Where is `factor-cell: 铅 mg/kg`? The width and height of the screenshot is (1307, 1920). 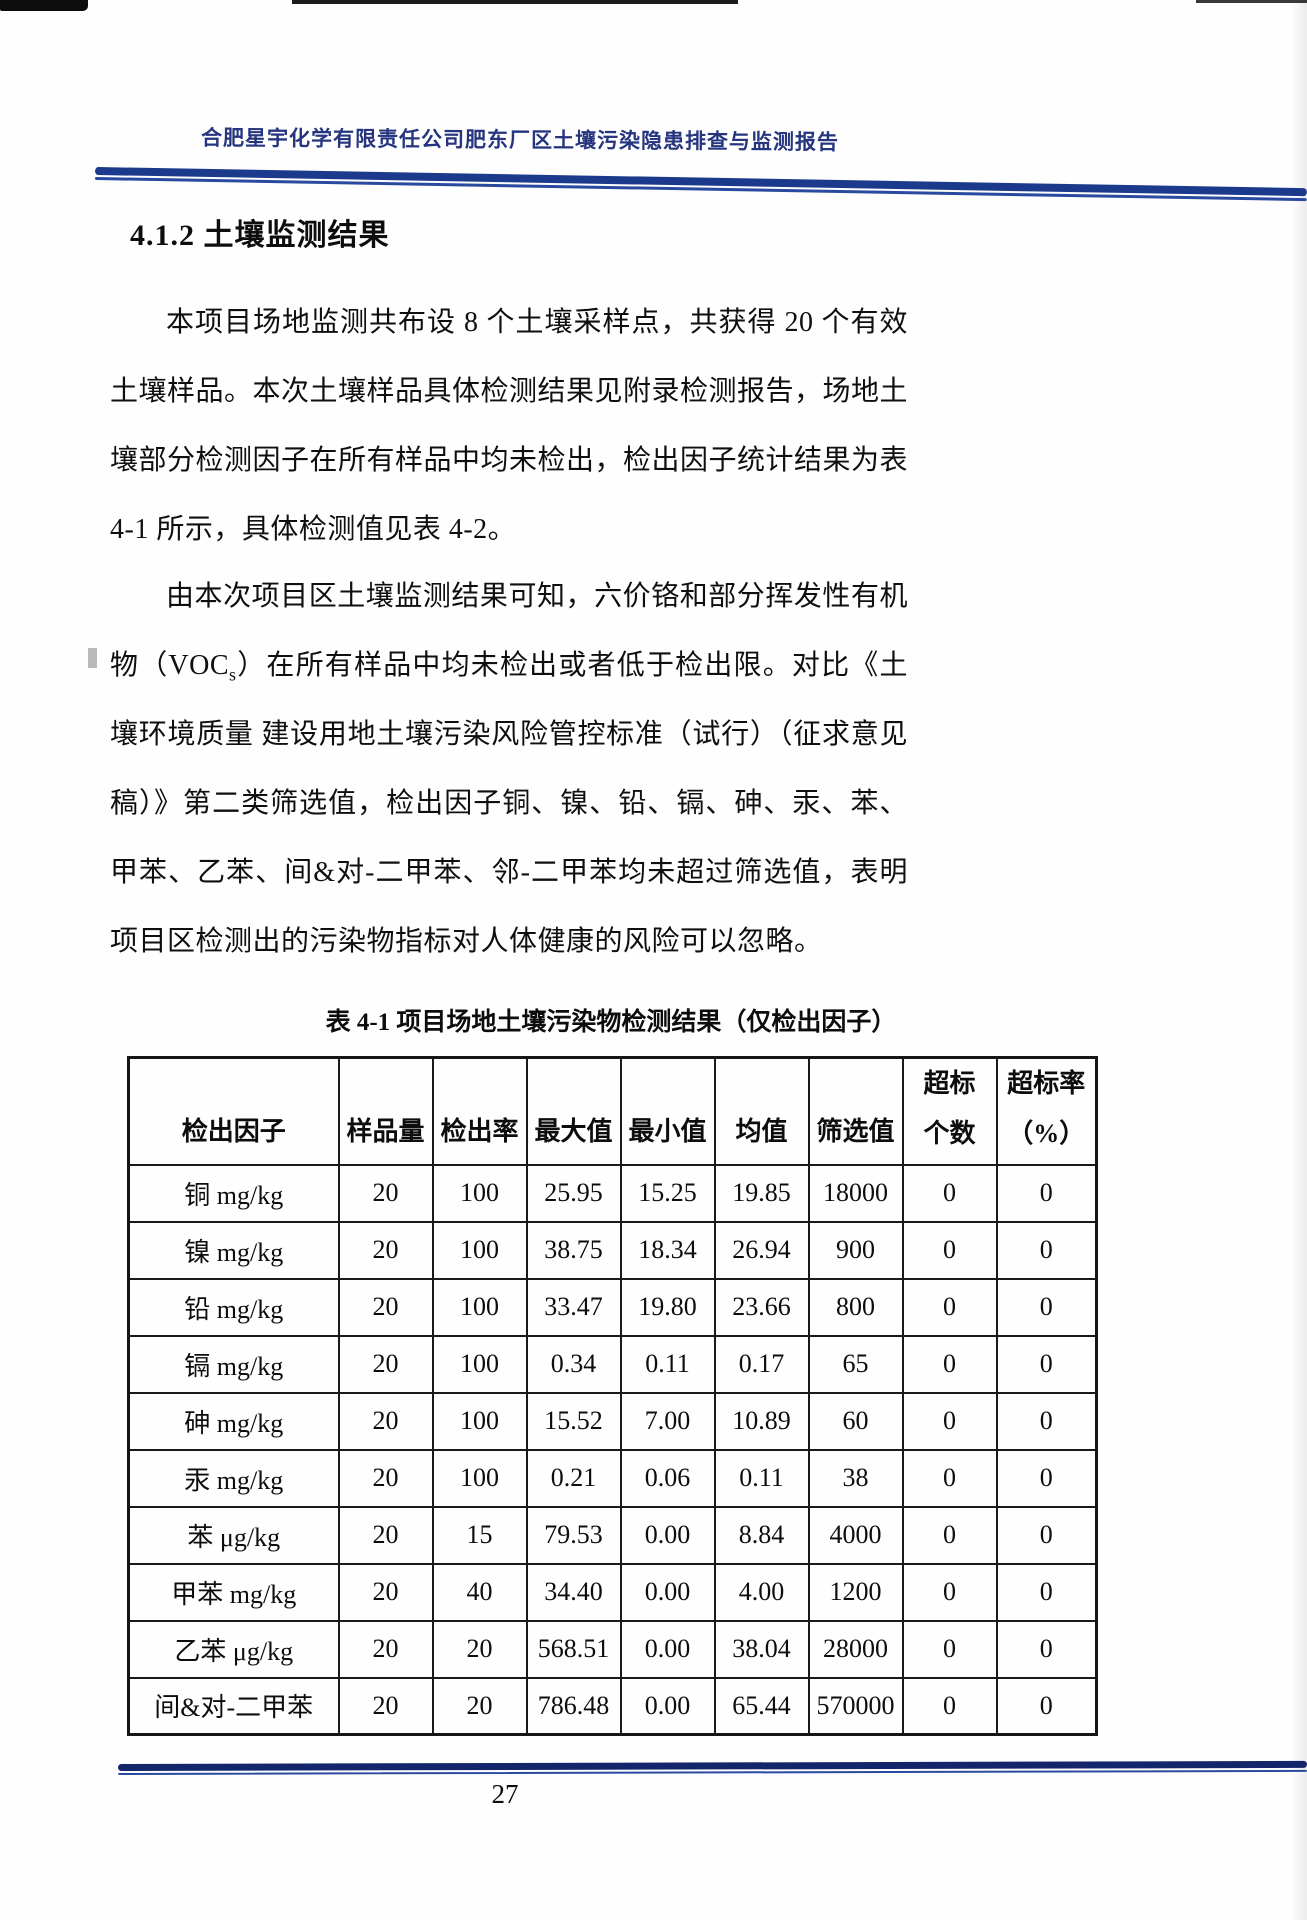
factor-cell: 铅 mg/kg is located at coordinates (233, 1307).